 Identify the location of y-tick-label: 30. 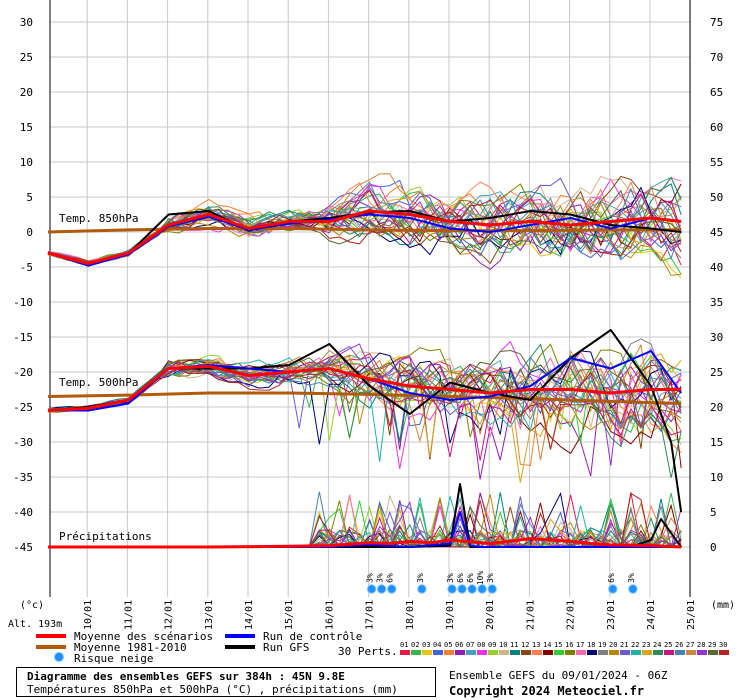
(26, 22).